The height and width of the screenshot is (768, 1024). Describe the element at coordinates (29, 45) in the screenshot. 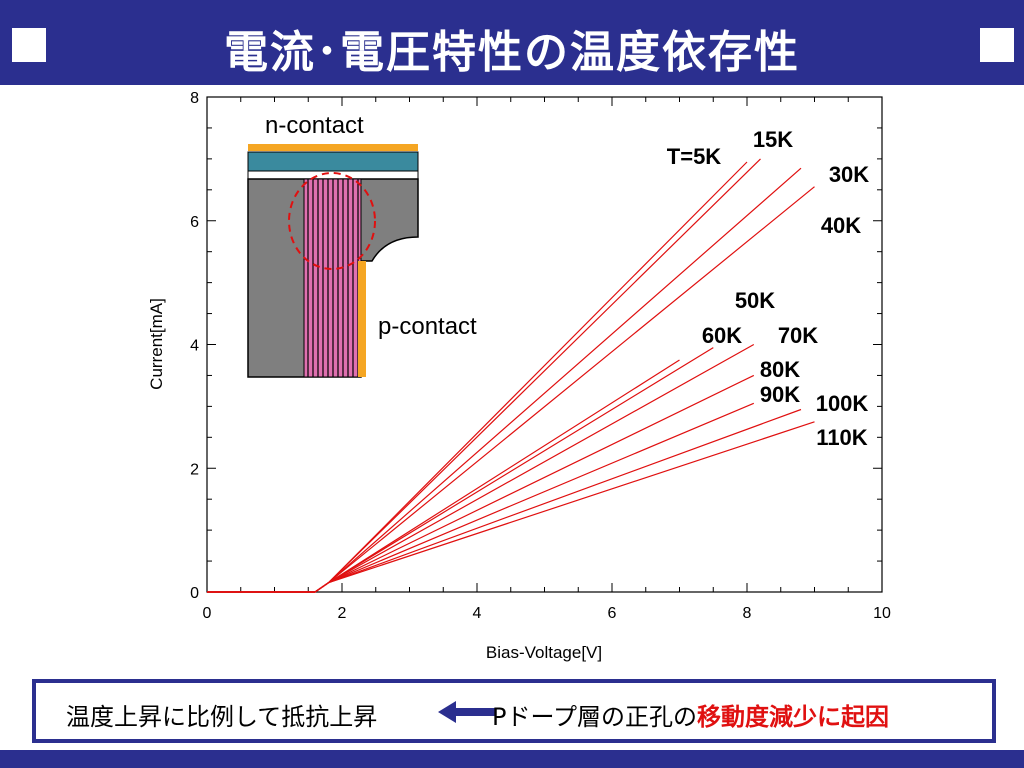

I see `title-square-left-icon` at that location.